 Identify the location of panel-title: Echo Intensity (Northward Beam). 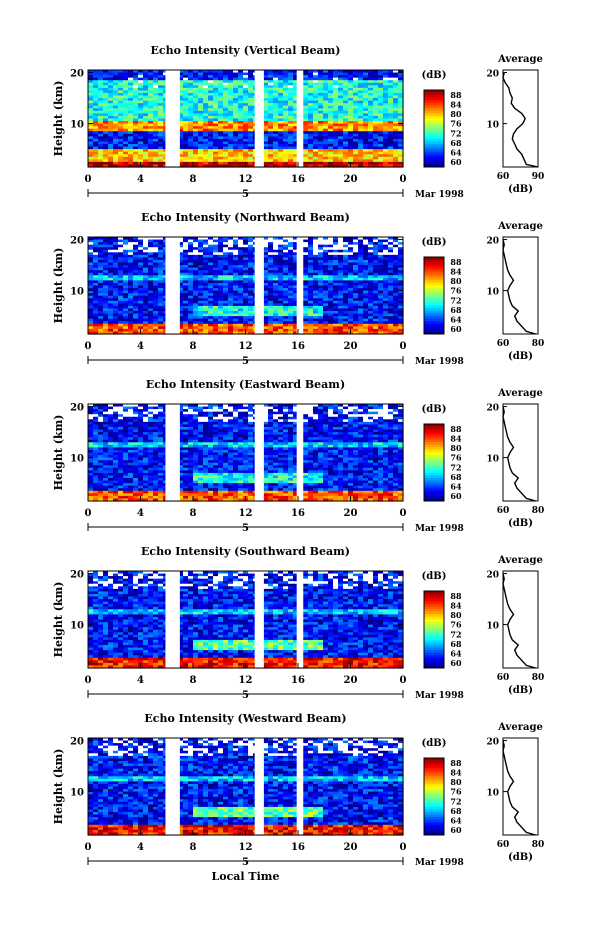
(245, 217).